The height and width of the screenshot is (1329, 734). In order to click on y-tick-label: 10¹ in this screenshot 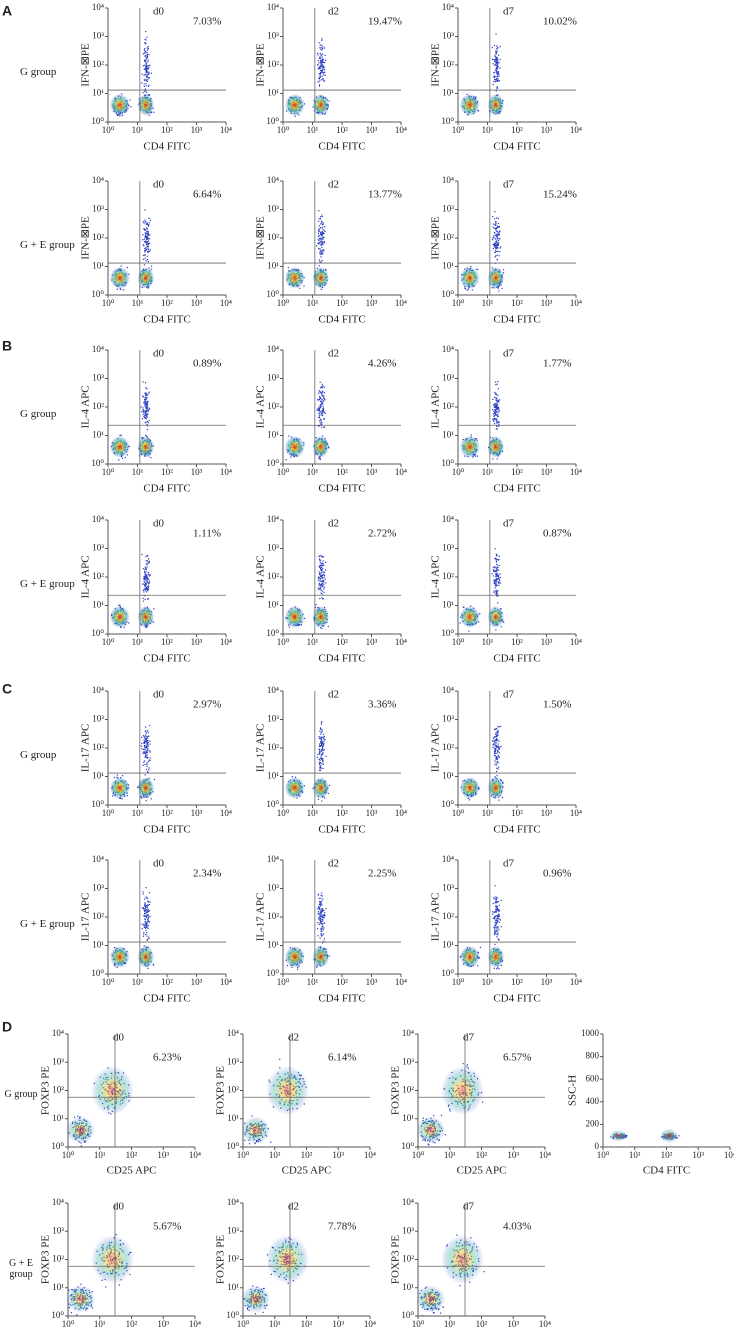, I will do `click(98, 93)`.